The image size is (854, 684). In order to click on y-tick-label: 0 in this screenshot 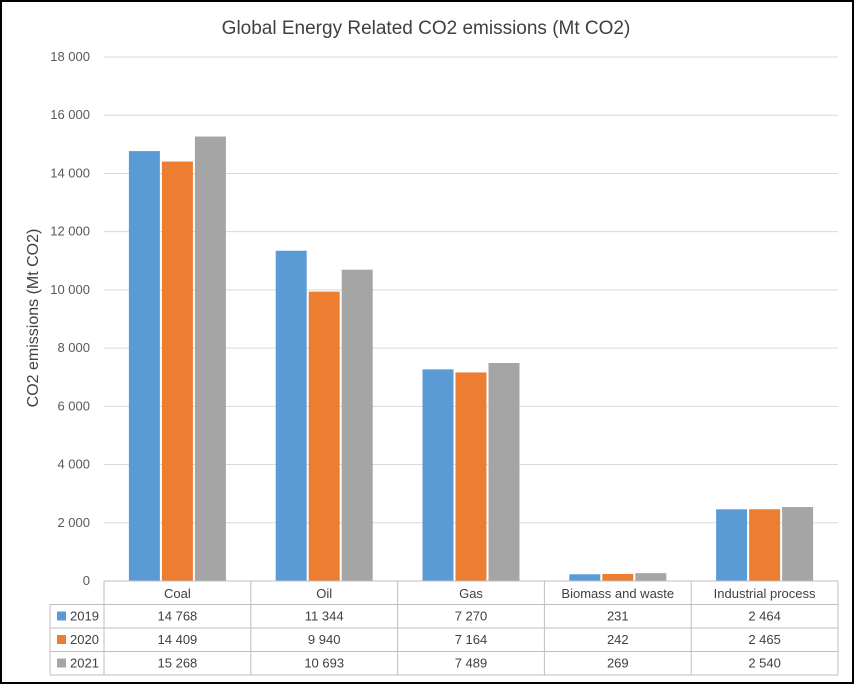, I will do `click(86, 580)`.